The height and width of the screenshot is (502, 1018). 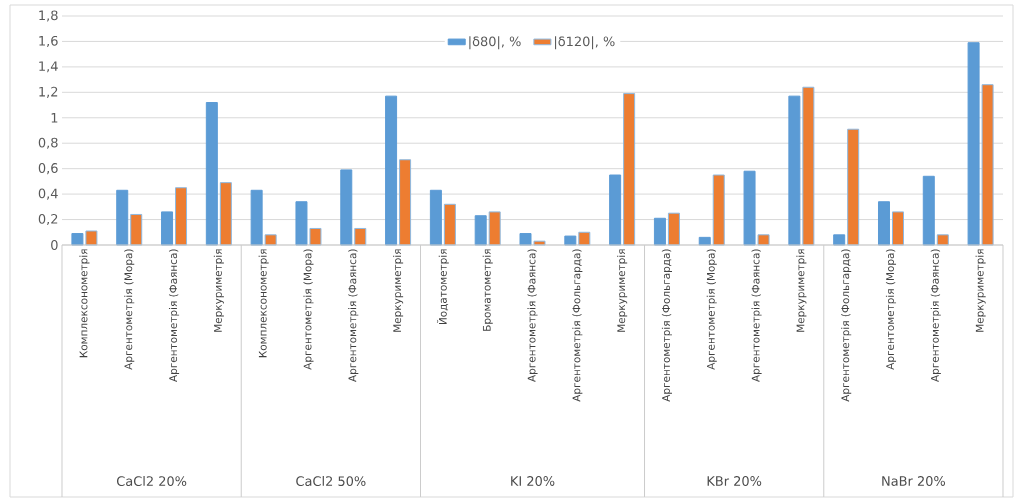 What do you see at coordinates (48, 92) in the screenshot?
I see `y-tick-label: 1,2` at bounding box center [48, 92].